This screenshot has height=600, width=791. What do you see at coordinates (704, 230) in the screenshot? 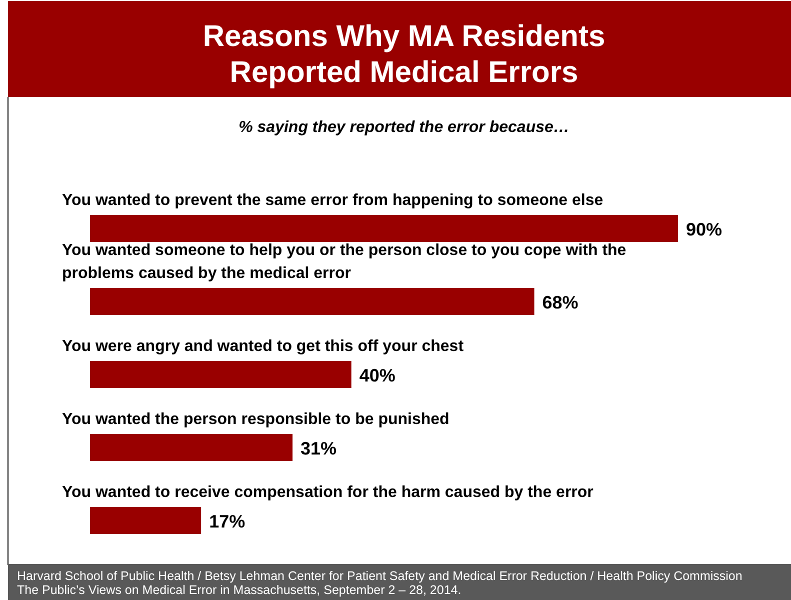
I see `data-label: 90%` at bounding box center [704, 230].